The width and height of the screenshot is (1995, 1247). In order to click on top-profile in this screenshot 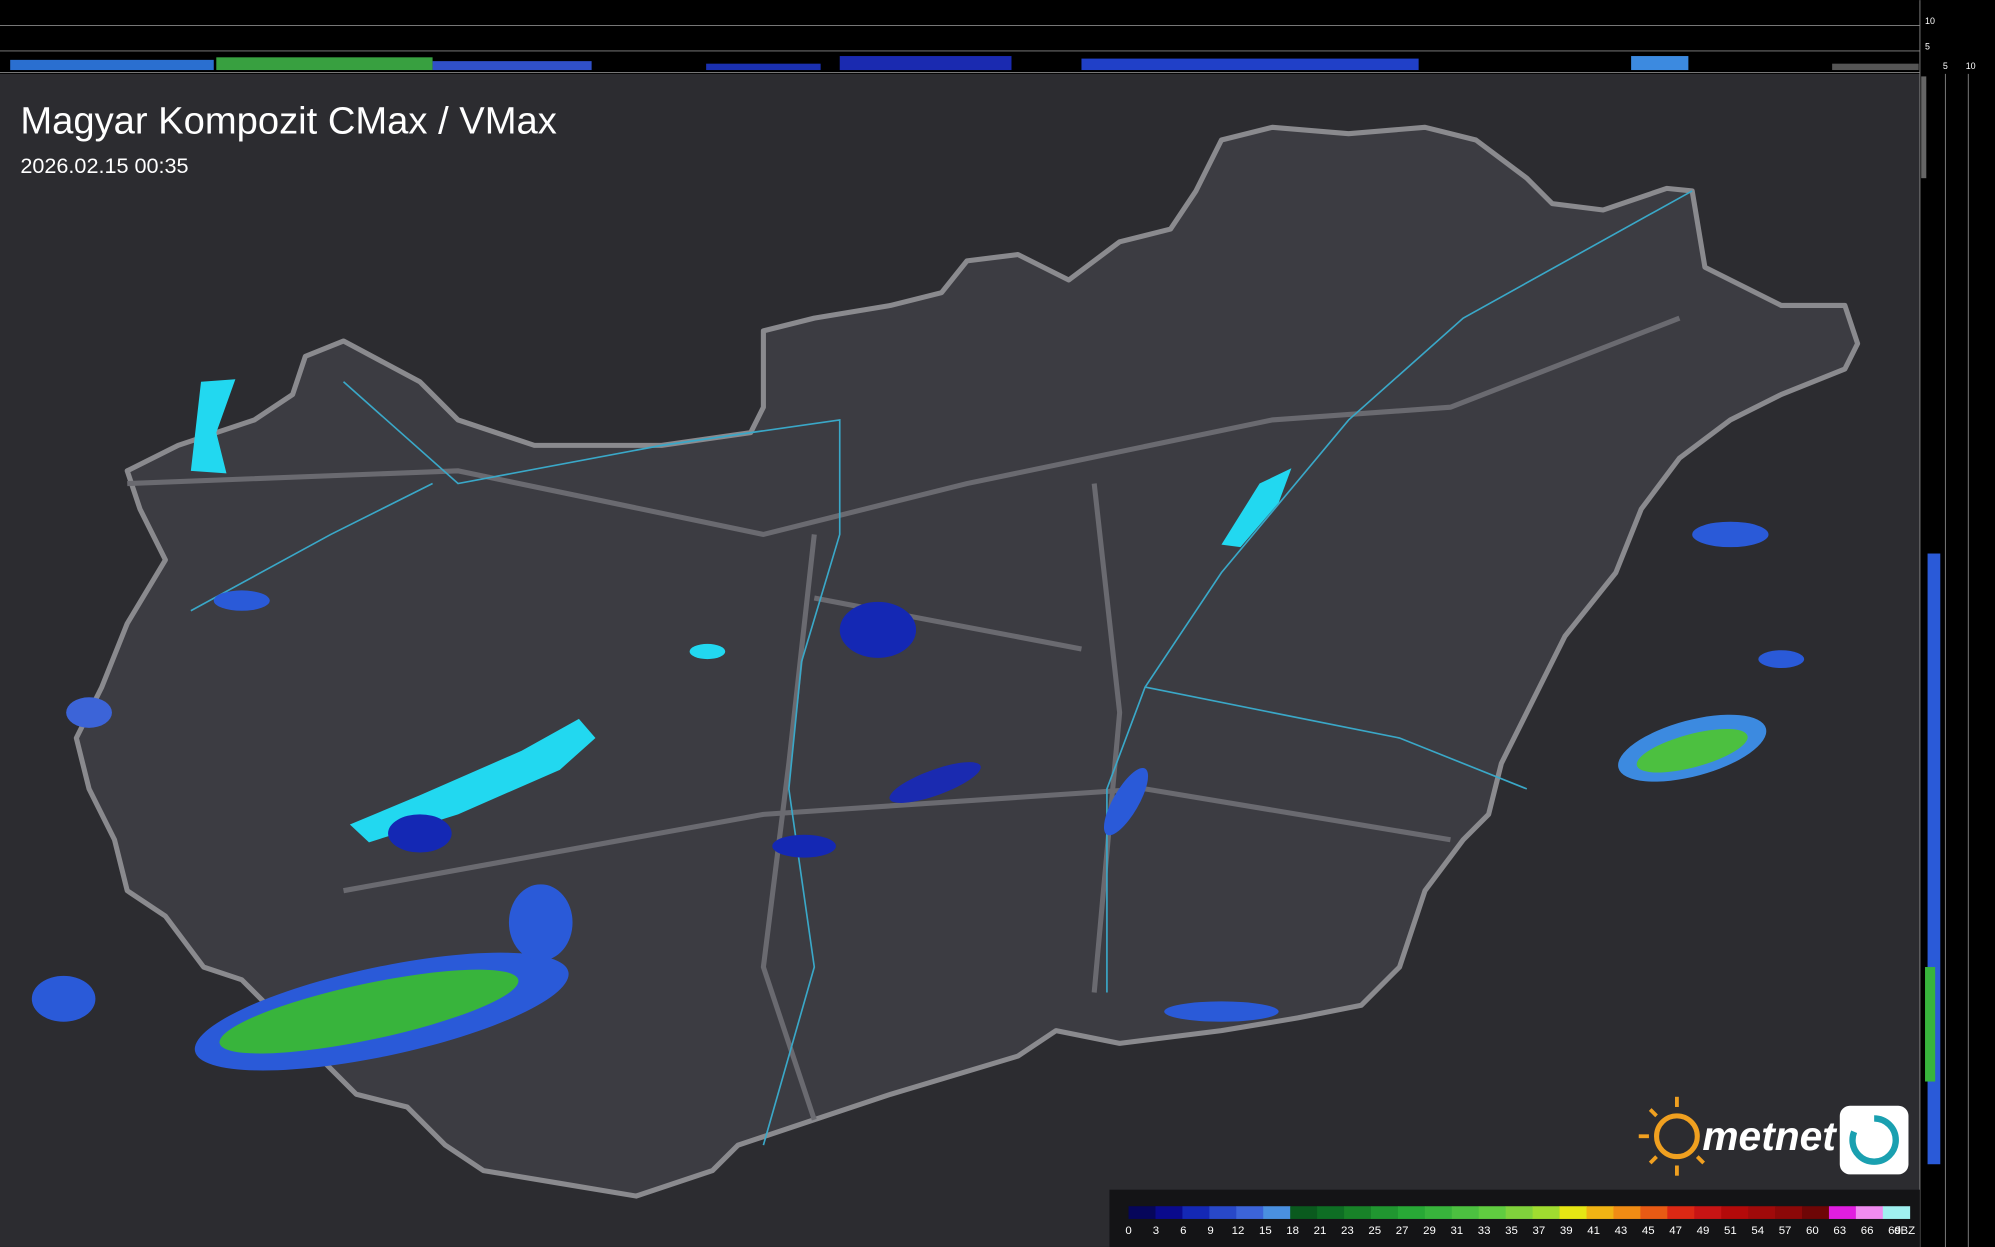, I will do `click(960, 49)`.